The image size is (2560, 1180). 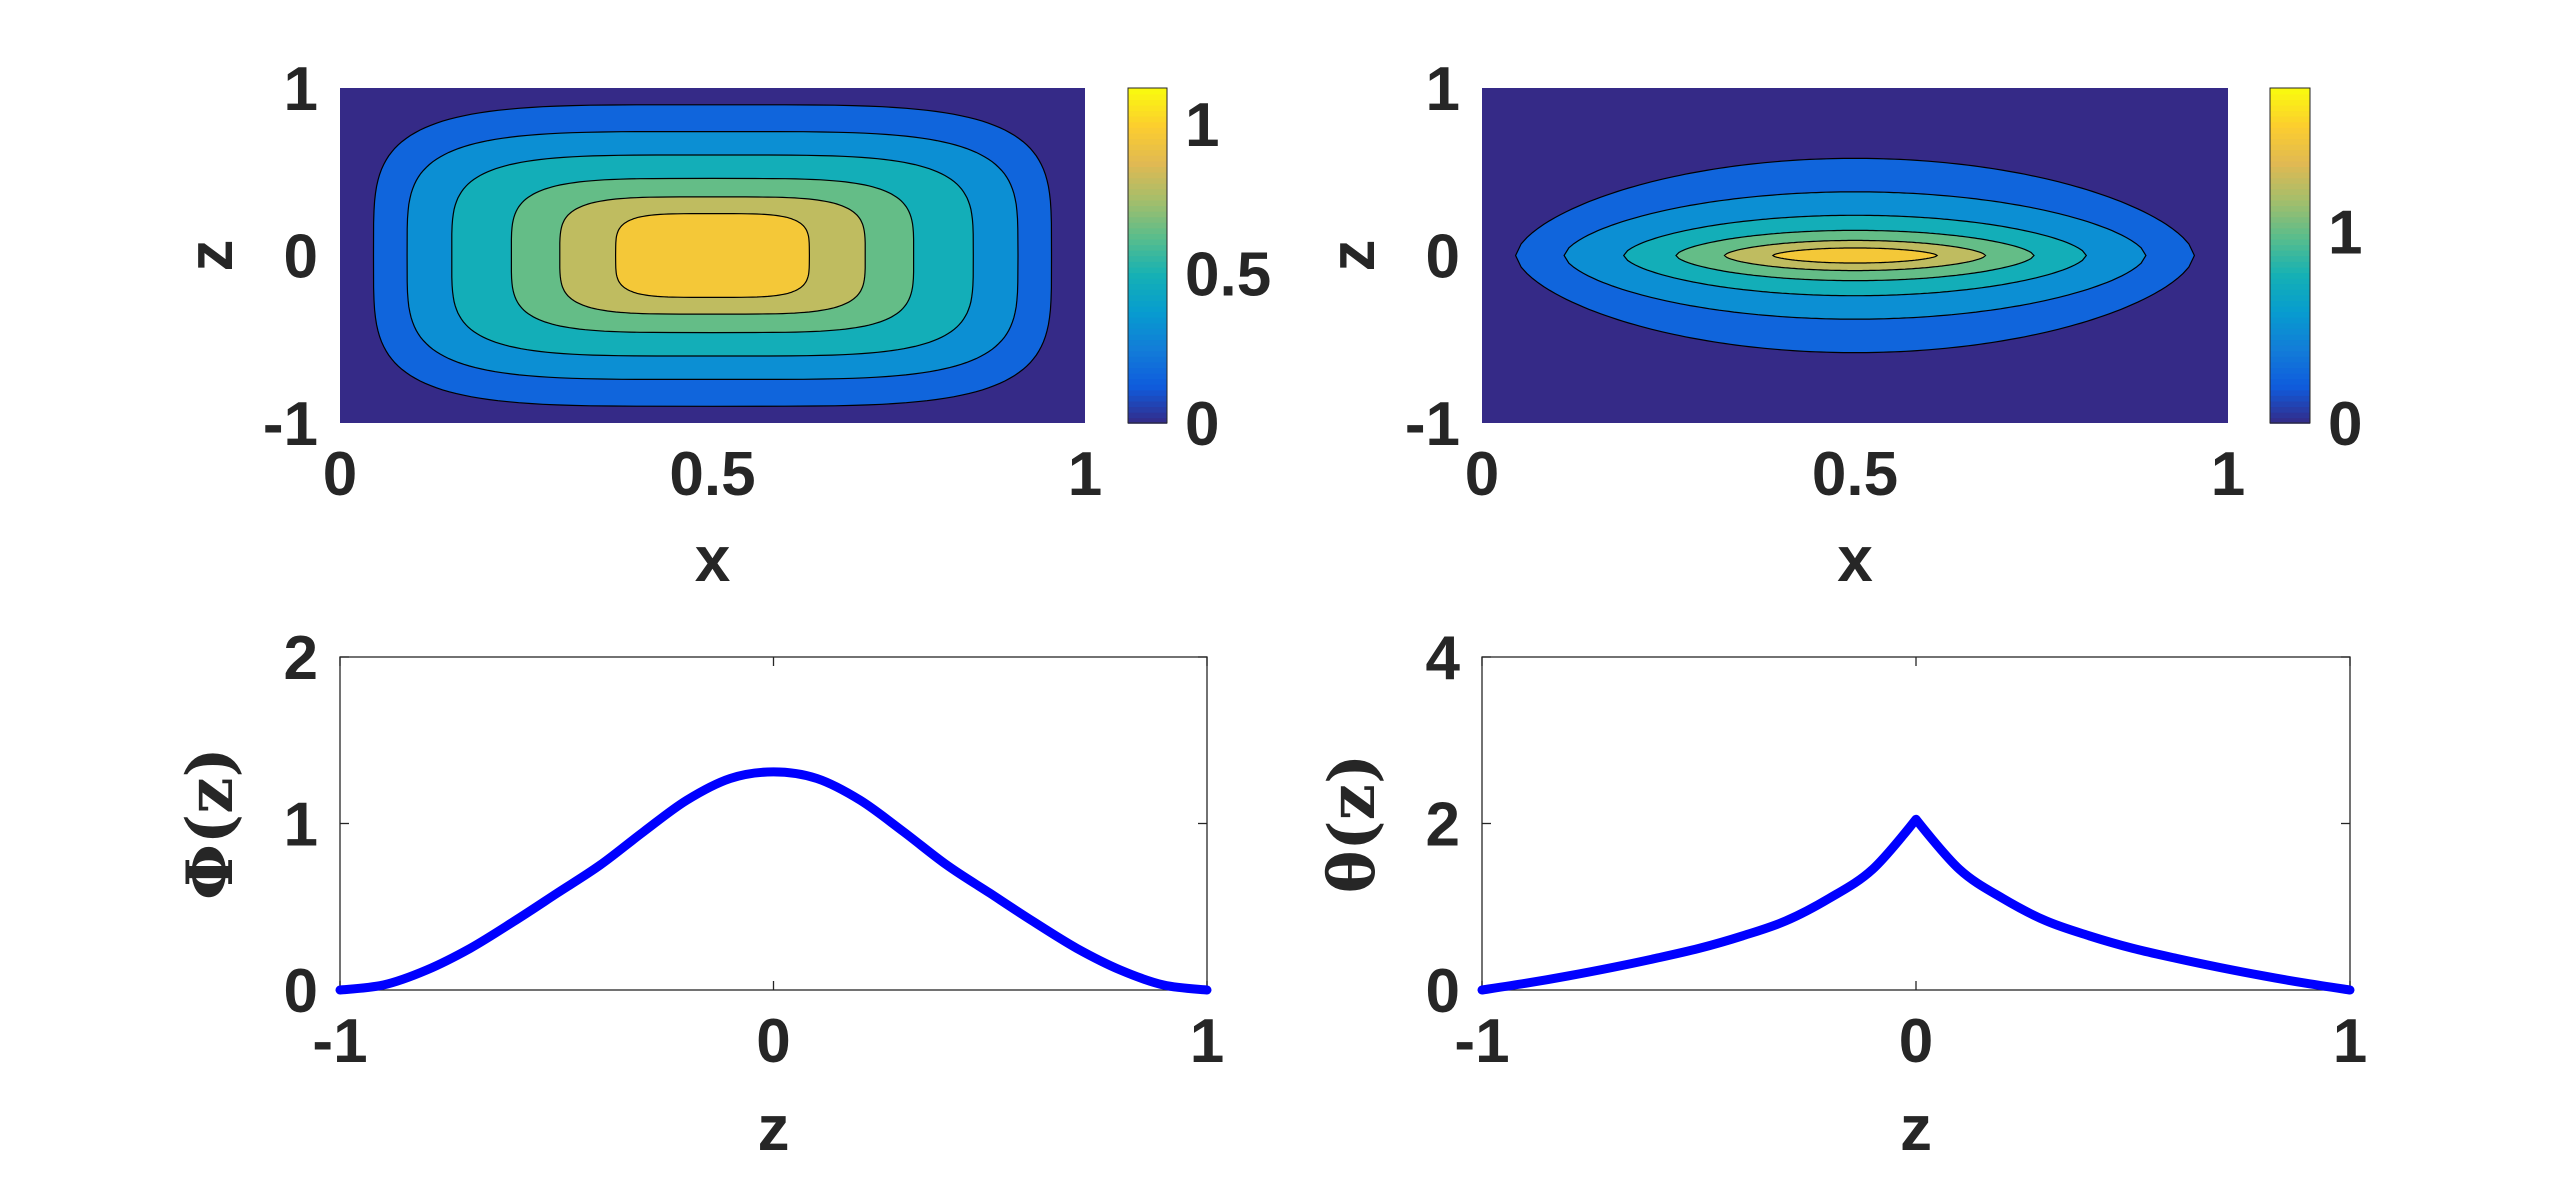 What do you see at coordinates (1482, 474) in the screenshot?
I see `x-tick-label: 0` at bounding box center [1482, 474].